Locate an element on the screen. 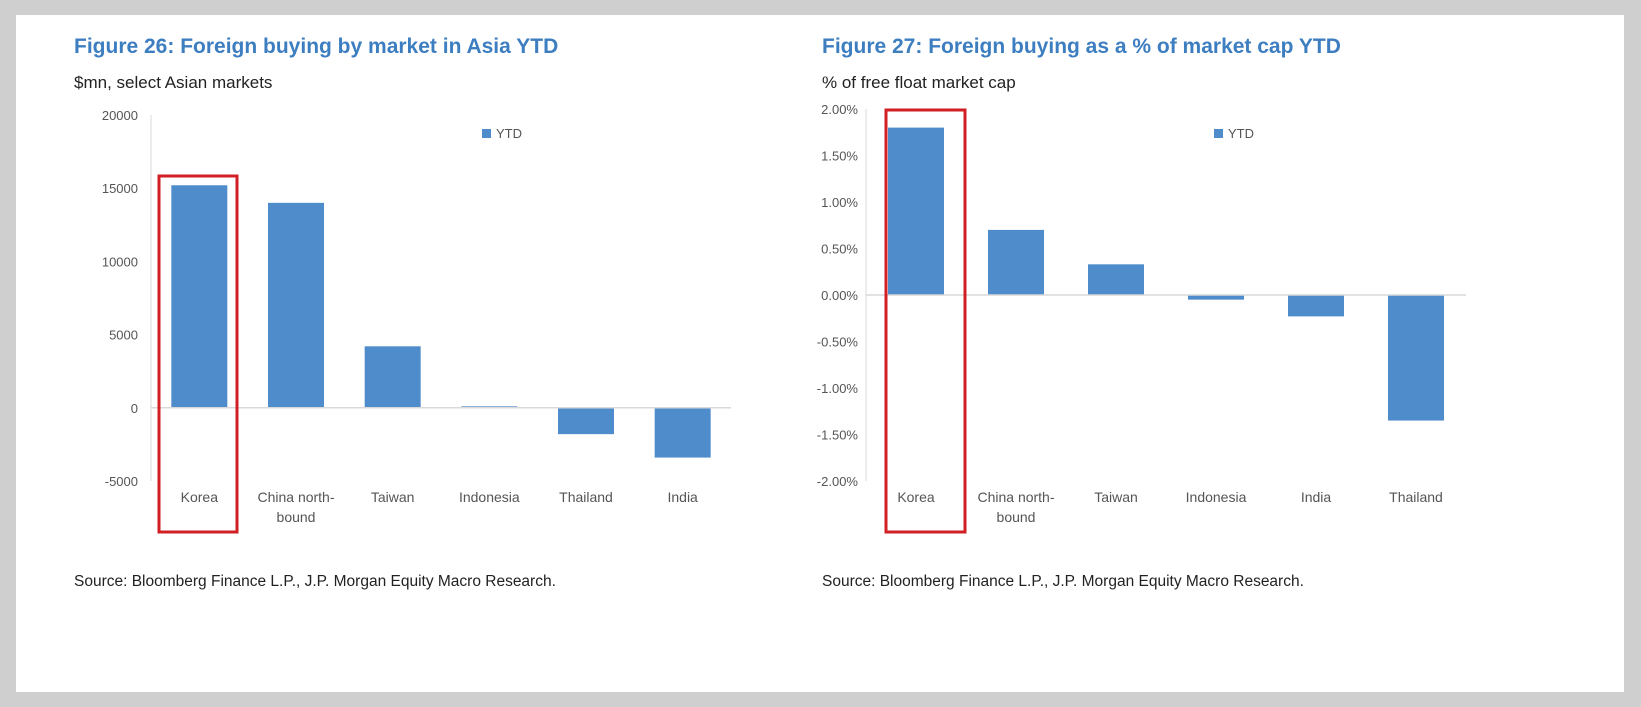 The height and width of the screenshot is (707, 1641). y-tick-label: 2.00% is located at coordinates (839, 109).